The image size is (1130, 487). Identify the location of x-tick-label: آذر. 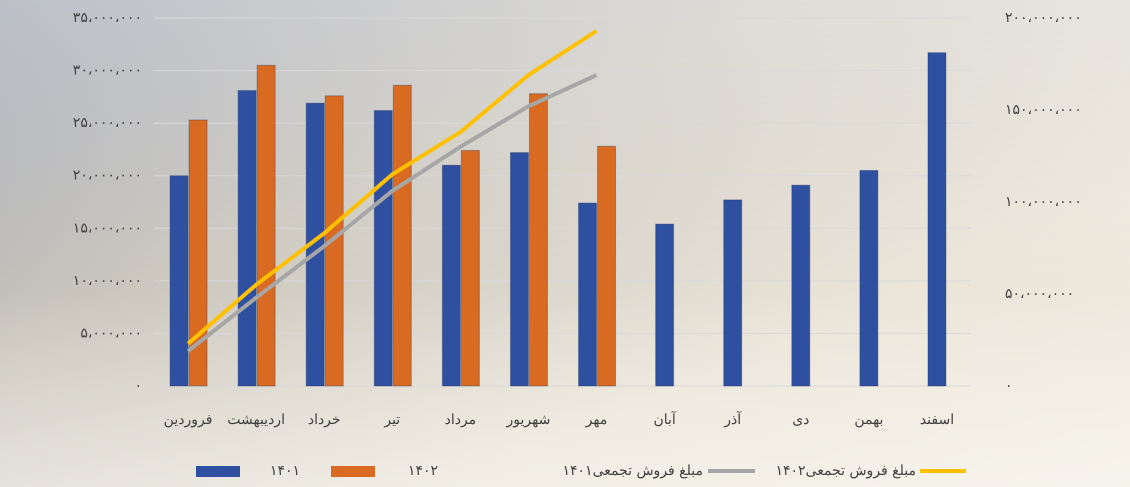
(732, 419).